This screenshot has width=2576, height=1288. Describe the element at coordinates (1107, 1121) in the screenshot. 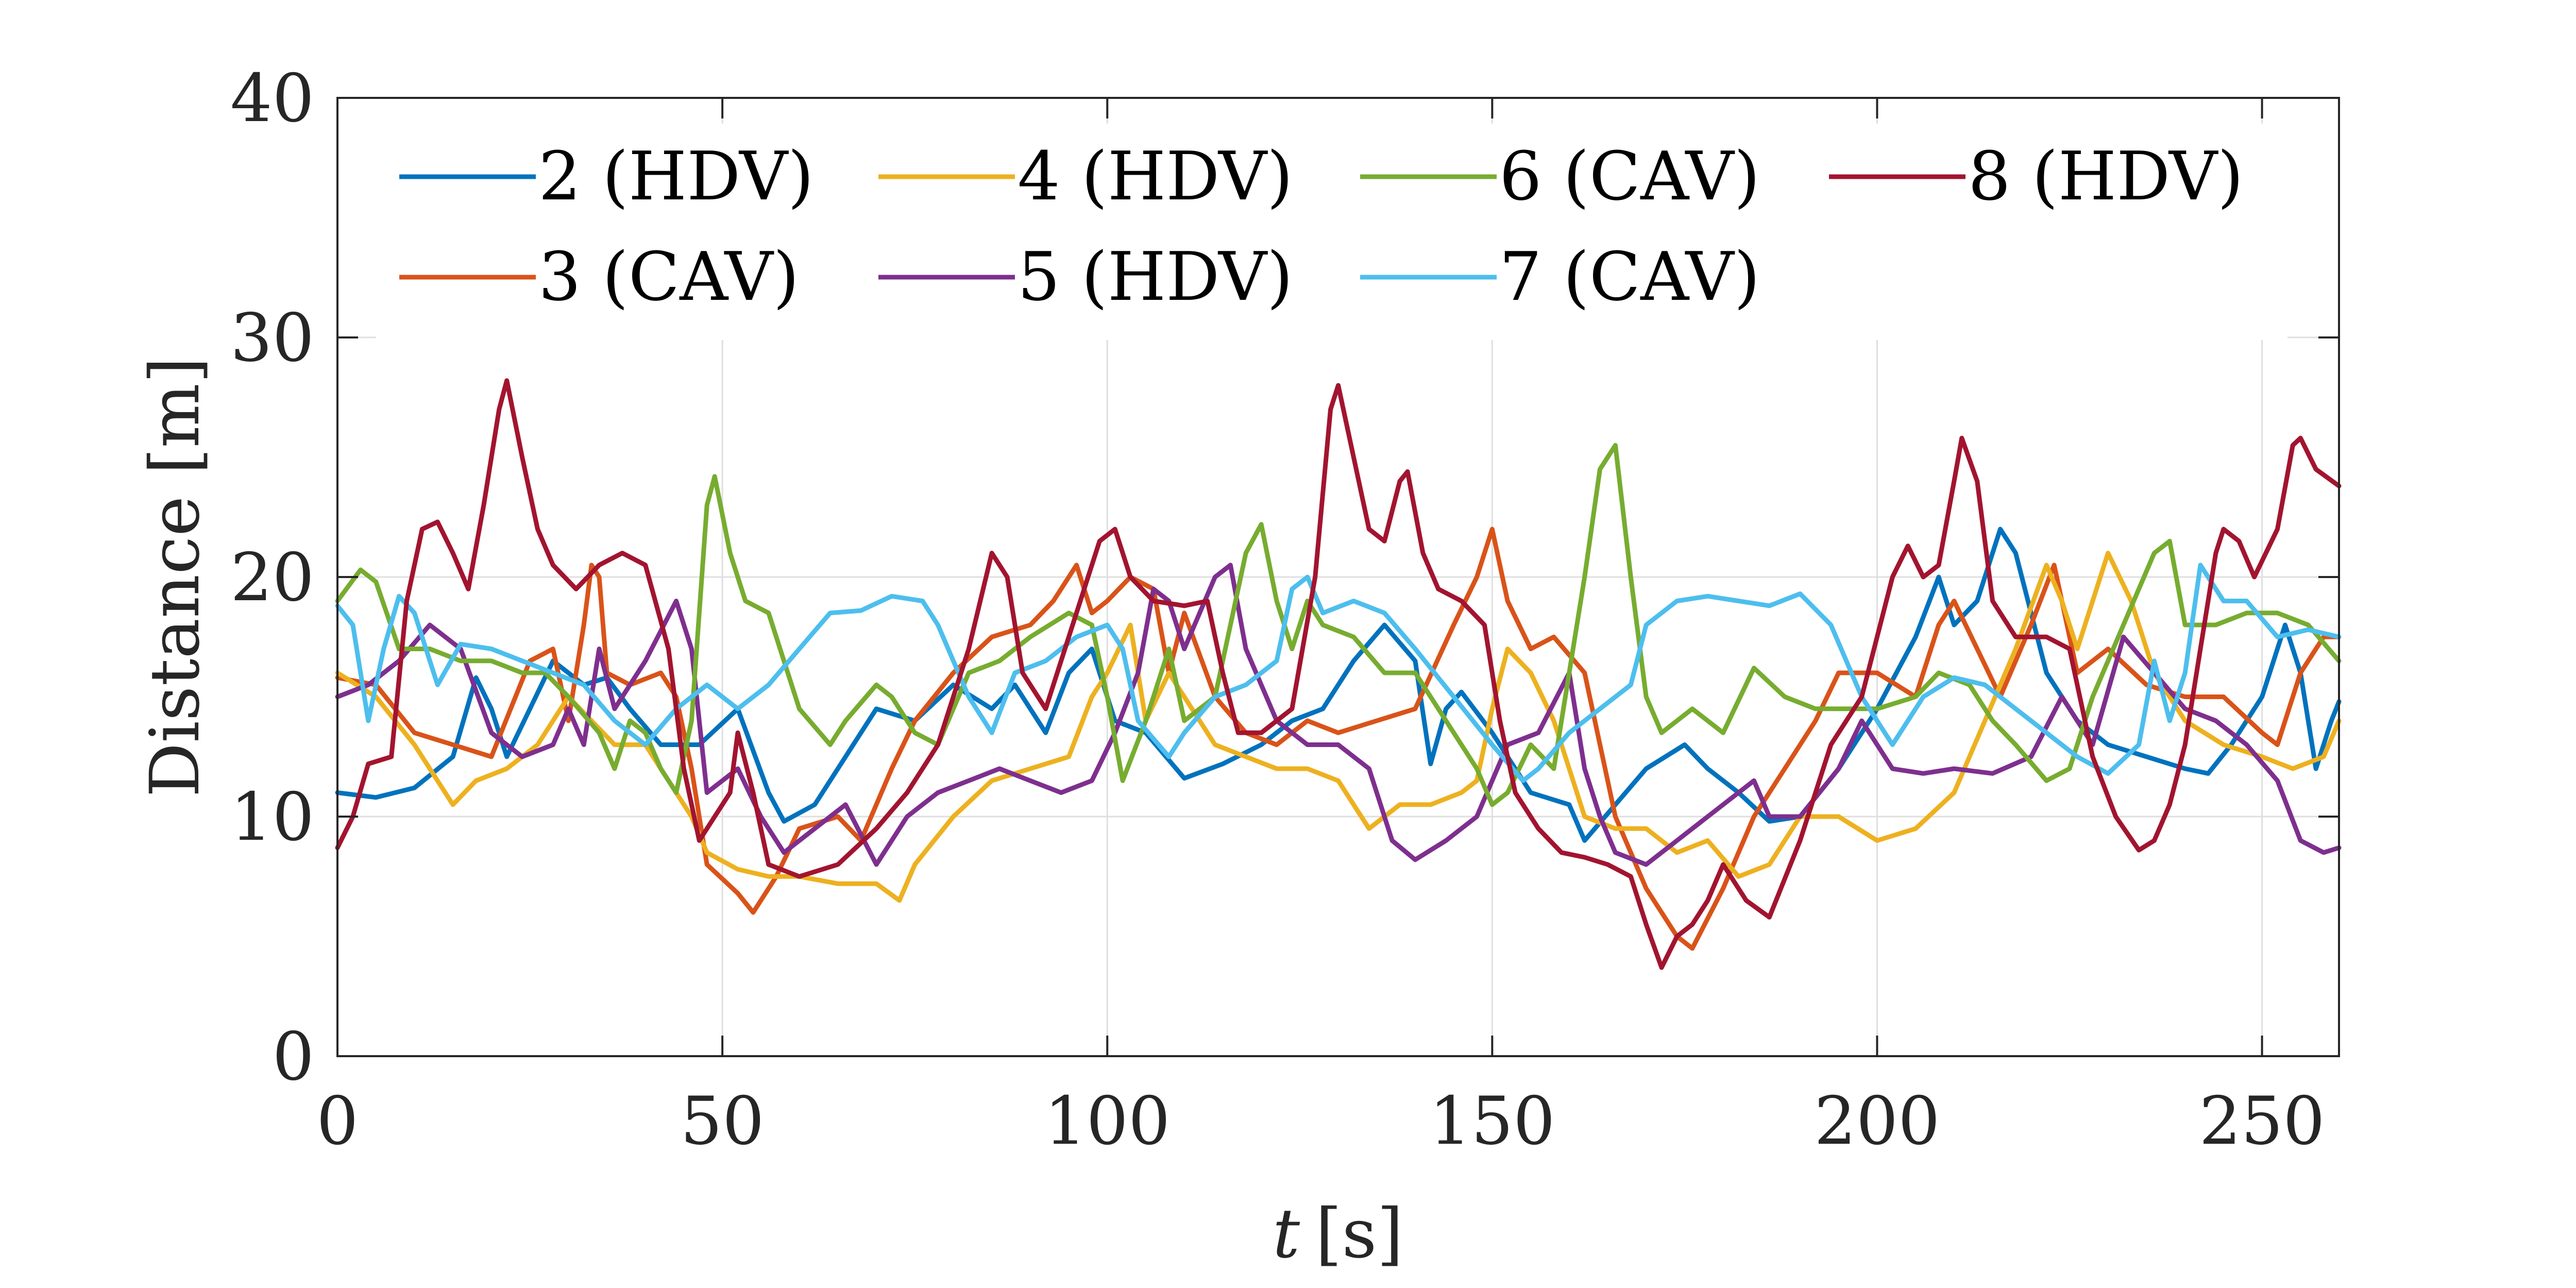

I see `x-tick-label-100: 100` at that location.